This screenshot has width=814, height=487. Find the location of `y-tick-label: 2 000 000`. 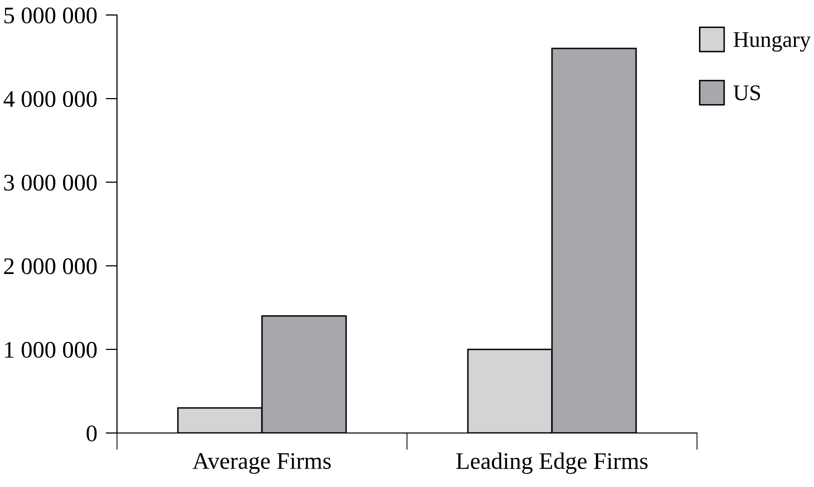

y-tick-label: 2 000 000 is located at coordinates (50, 266).